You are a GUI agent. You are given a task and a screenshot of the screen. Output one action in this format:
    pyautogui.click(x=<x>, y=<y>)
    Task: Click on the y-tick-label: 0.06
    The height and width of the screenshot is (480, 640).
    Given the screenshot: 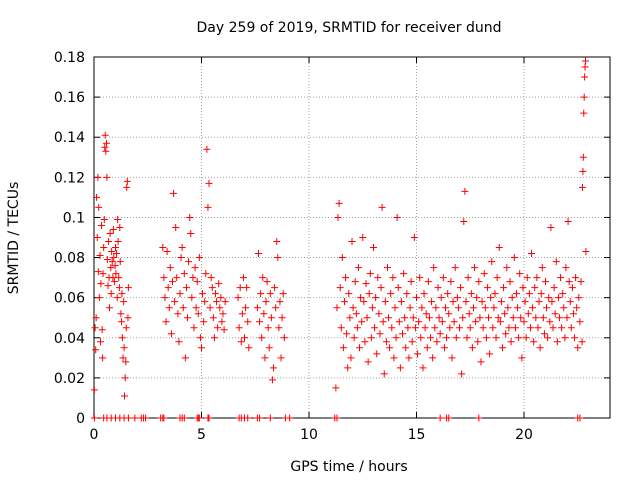 What is the action you would take?
    pyautogui.click(x=69, y=299)
    